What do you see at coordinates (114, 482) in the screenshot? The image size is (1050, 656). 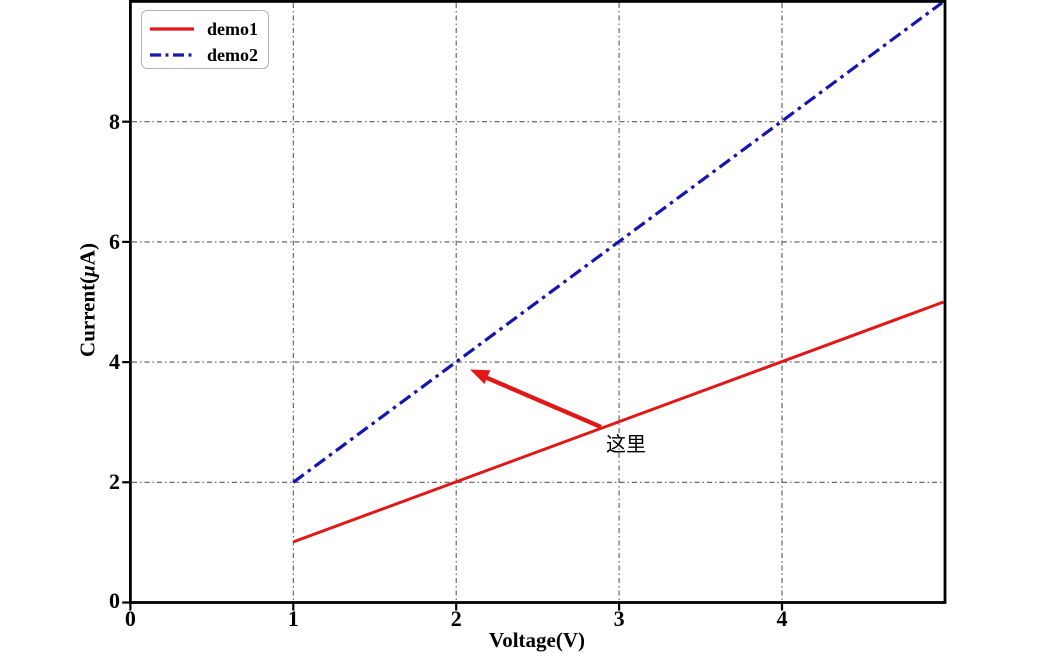 I see `y-tick-label-2: 2` at bounding box center [114, 482].